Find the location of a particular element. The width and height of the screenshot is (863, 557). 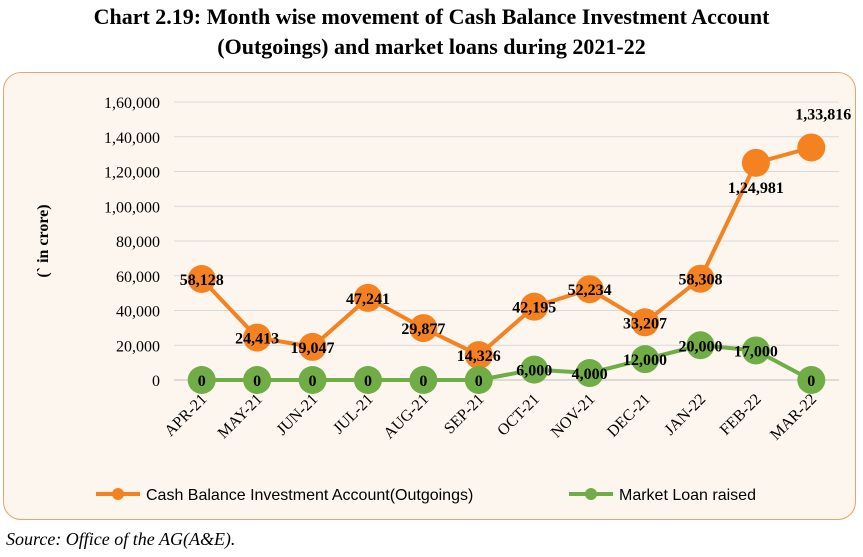

y-tick-label: 1,40,000 is located at coordinates (132, 138).